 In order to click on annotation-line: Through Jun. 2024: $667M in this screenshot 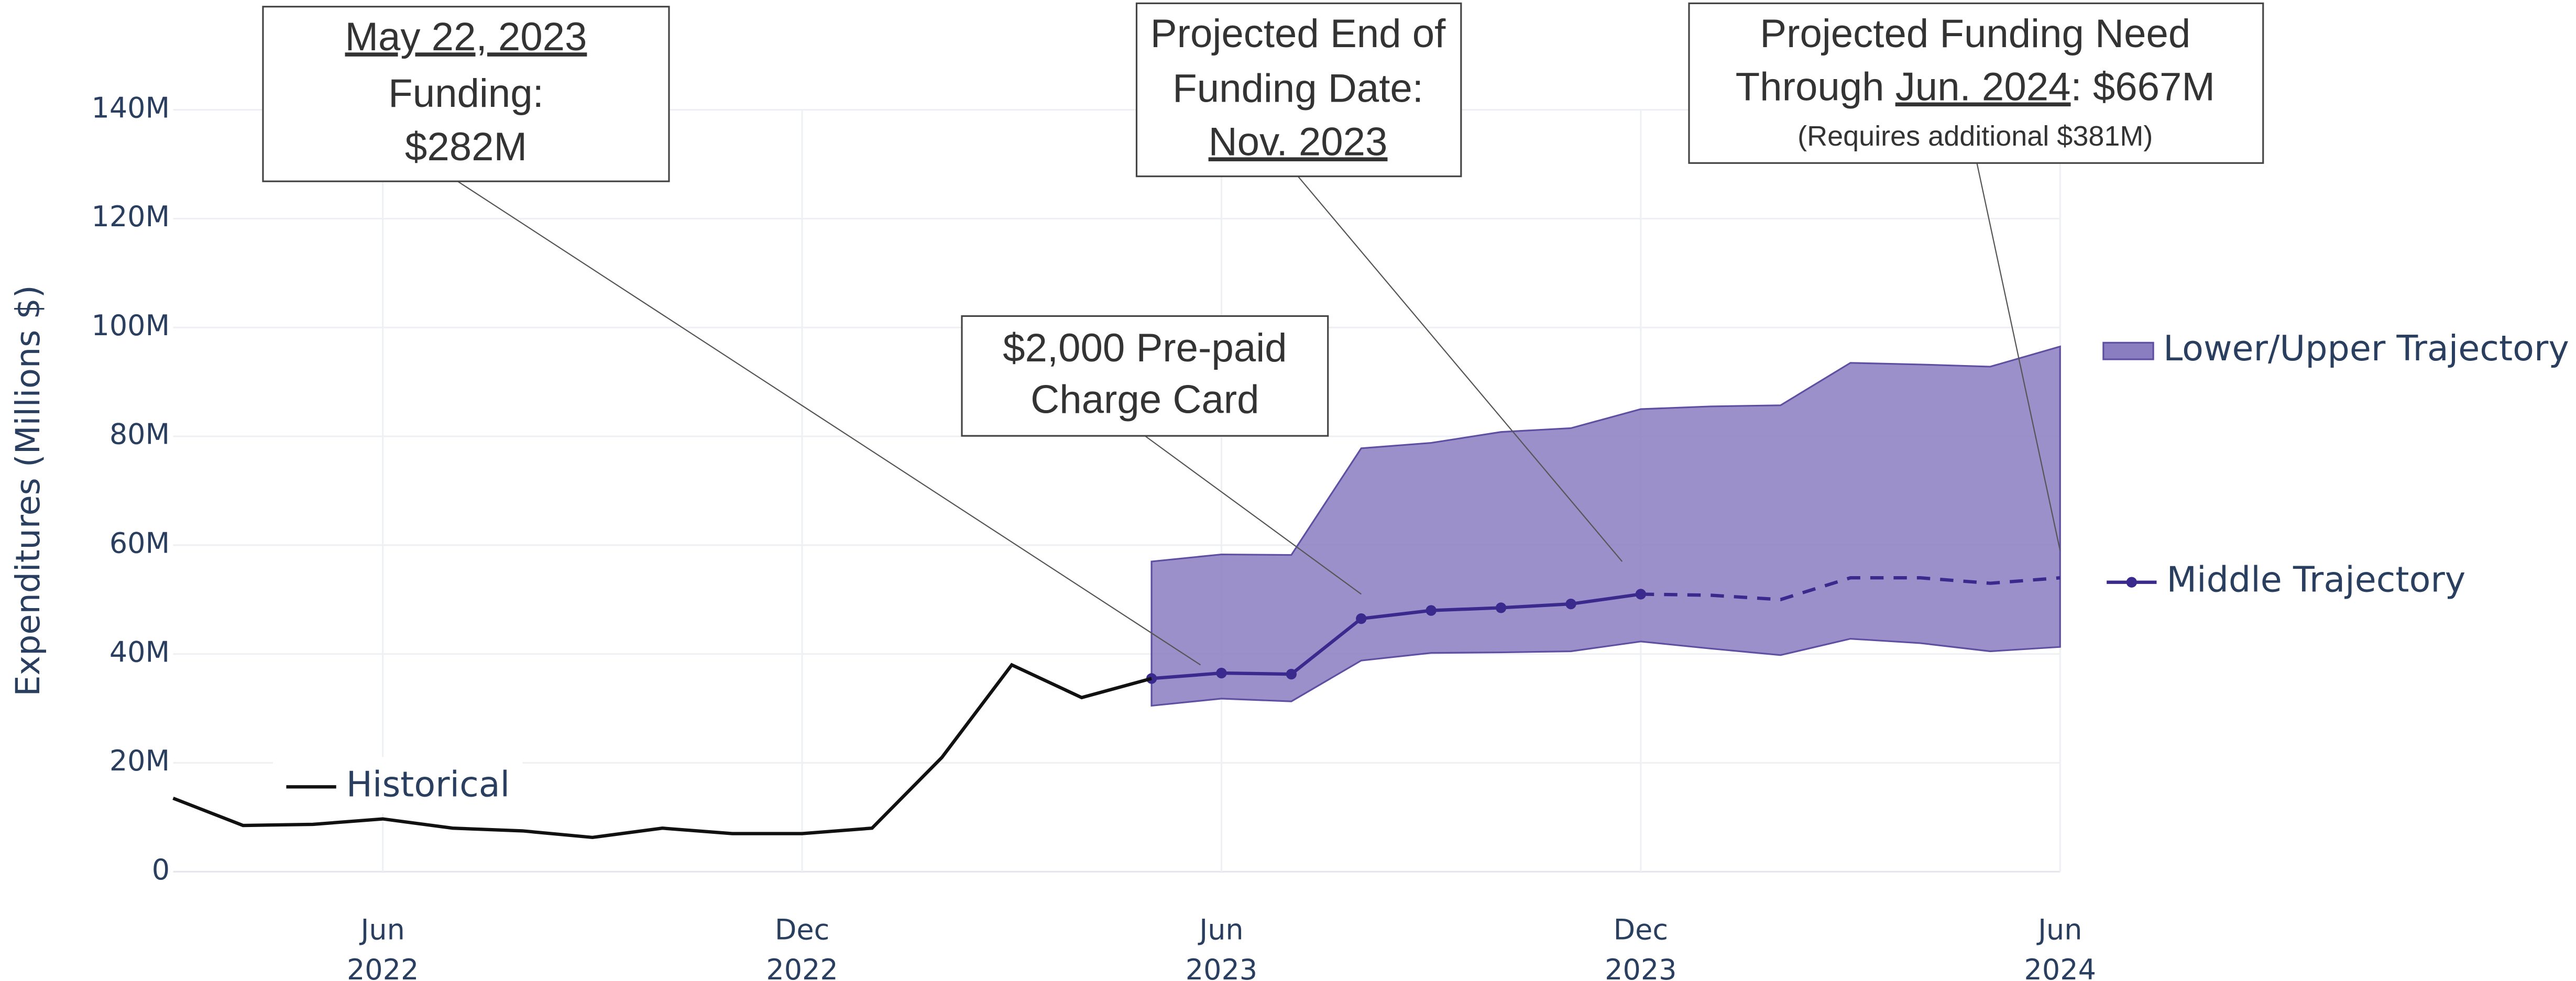, I will do `click(1975, 87)`.